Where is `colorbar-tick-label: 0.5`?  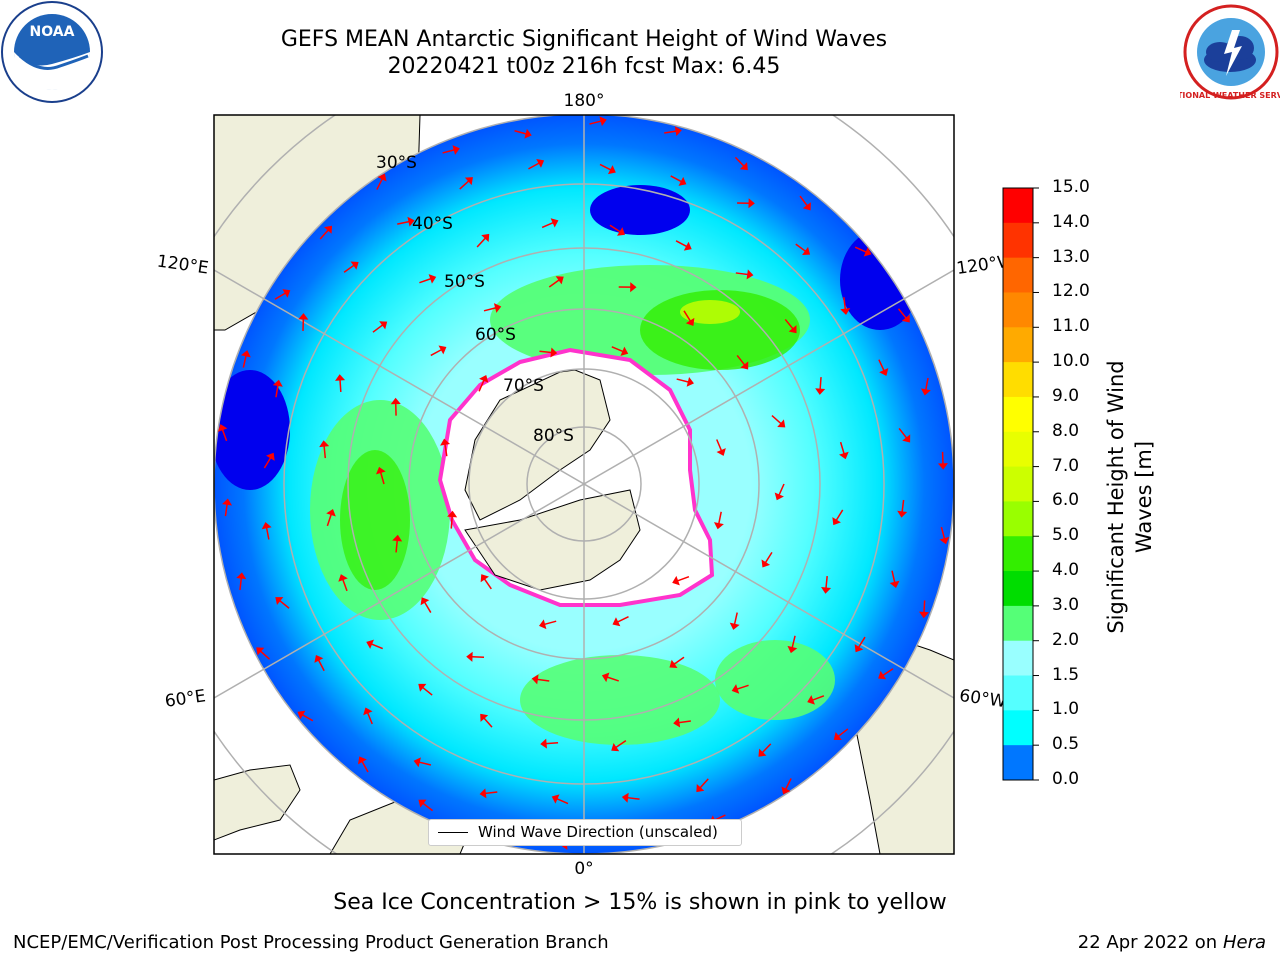 colorbar-tick-label: 0.5 is located at coordinates (1066, 744).